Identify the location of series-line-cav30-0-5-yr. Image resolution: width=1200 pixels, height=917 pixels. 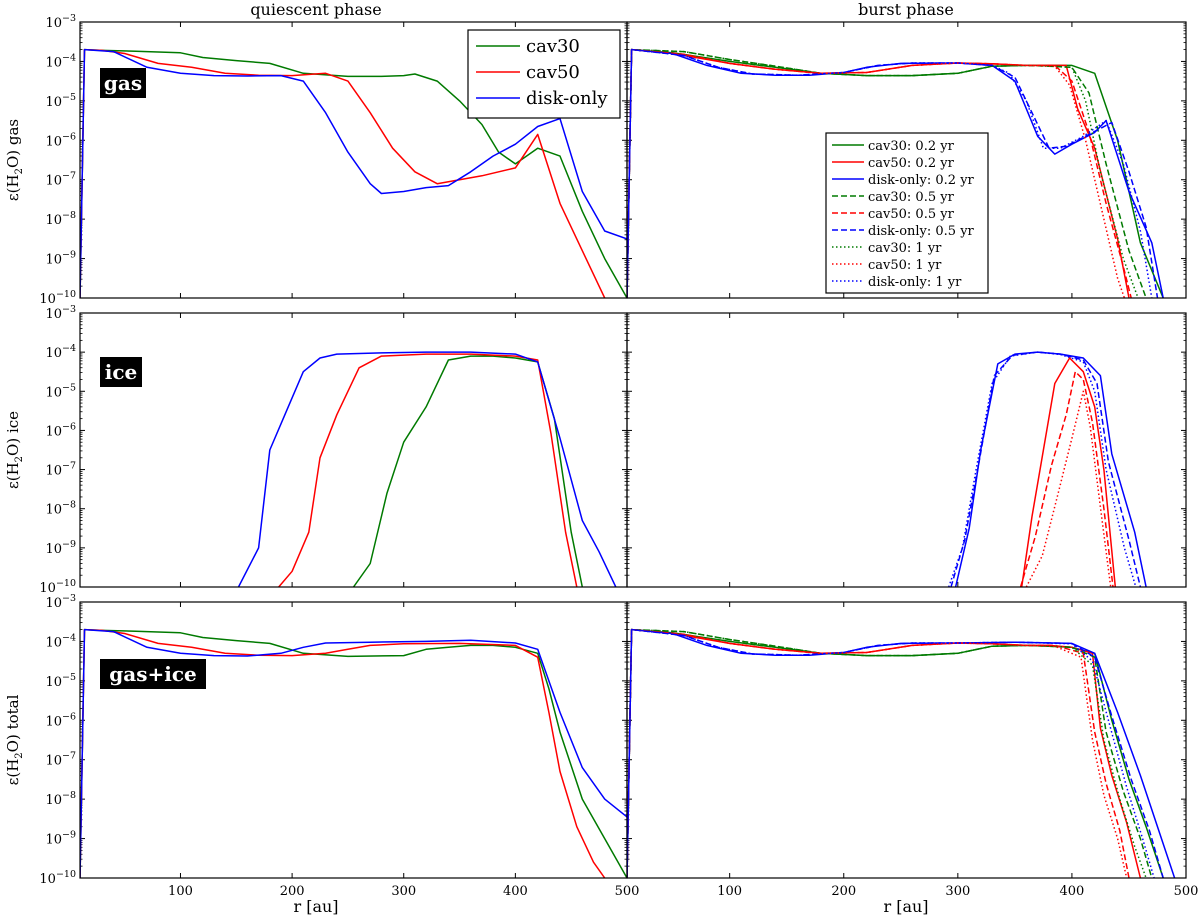
(890, 753).